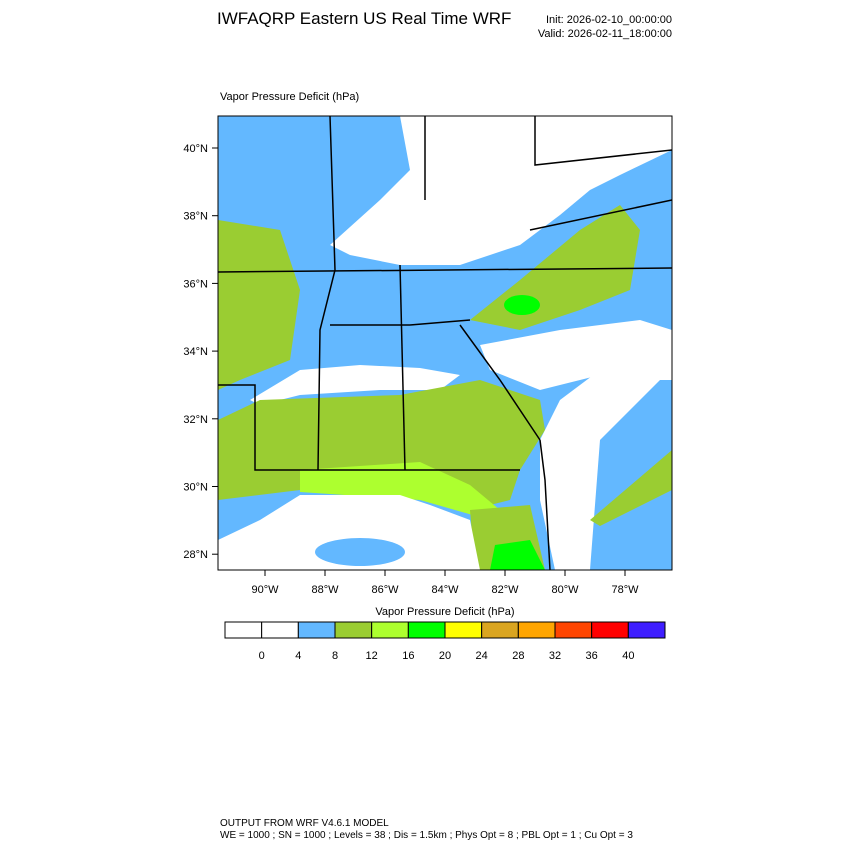 The image size is (850, 855). What do you see at coordinates (408, 656) in the screenshot?
I see `colorbar-label: 16` at bounding box center [408, 656].